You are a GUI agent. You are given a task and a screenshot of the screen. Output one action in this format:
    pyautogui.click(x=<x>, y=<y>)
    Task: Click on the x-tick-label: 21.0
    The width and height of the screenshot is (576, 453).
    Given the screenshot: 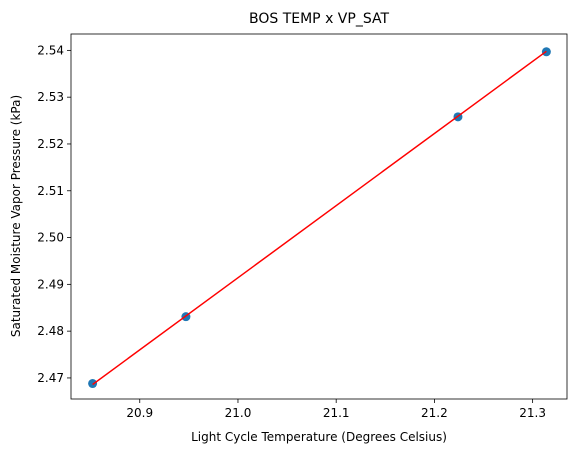 What is the action you would take?
    pyautogui.click(x=238, y=413)
    